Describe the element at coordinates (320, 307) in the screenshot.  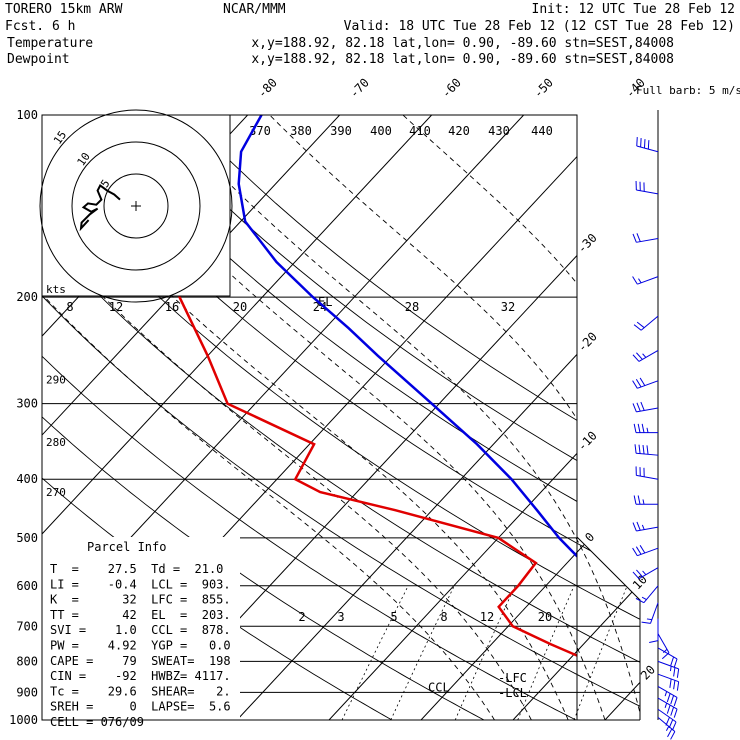
I see `moist-label-24: 24` at that location.